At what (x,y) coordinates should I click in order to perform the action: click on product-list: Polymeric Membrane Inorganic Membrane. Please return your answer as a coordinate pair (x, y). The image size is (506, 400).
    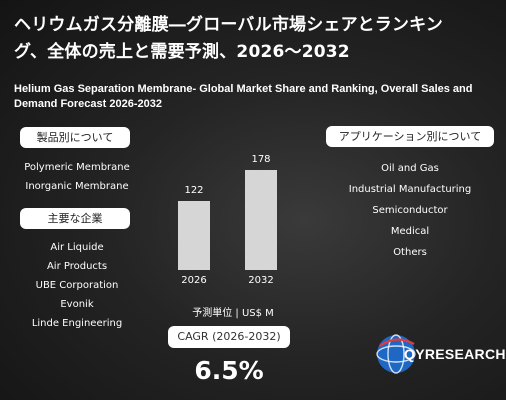
    Looking at the image, I should click on (77, 177).